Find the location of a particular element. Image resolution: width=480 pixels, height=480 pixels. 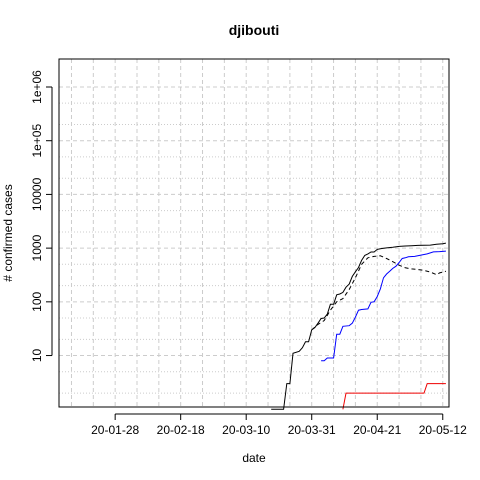

y-tick-label: 1e+06 is located at coordinates (37, 87).